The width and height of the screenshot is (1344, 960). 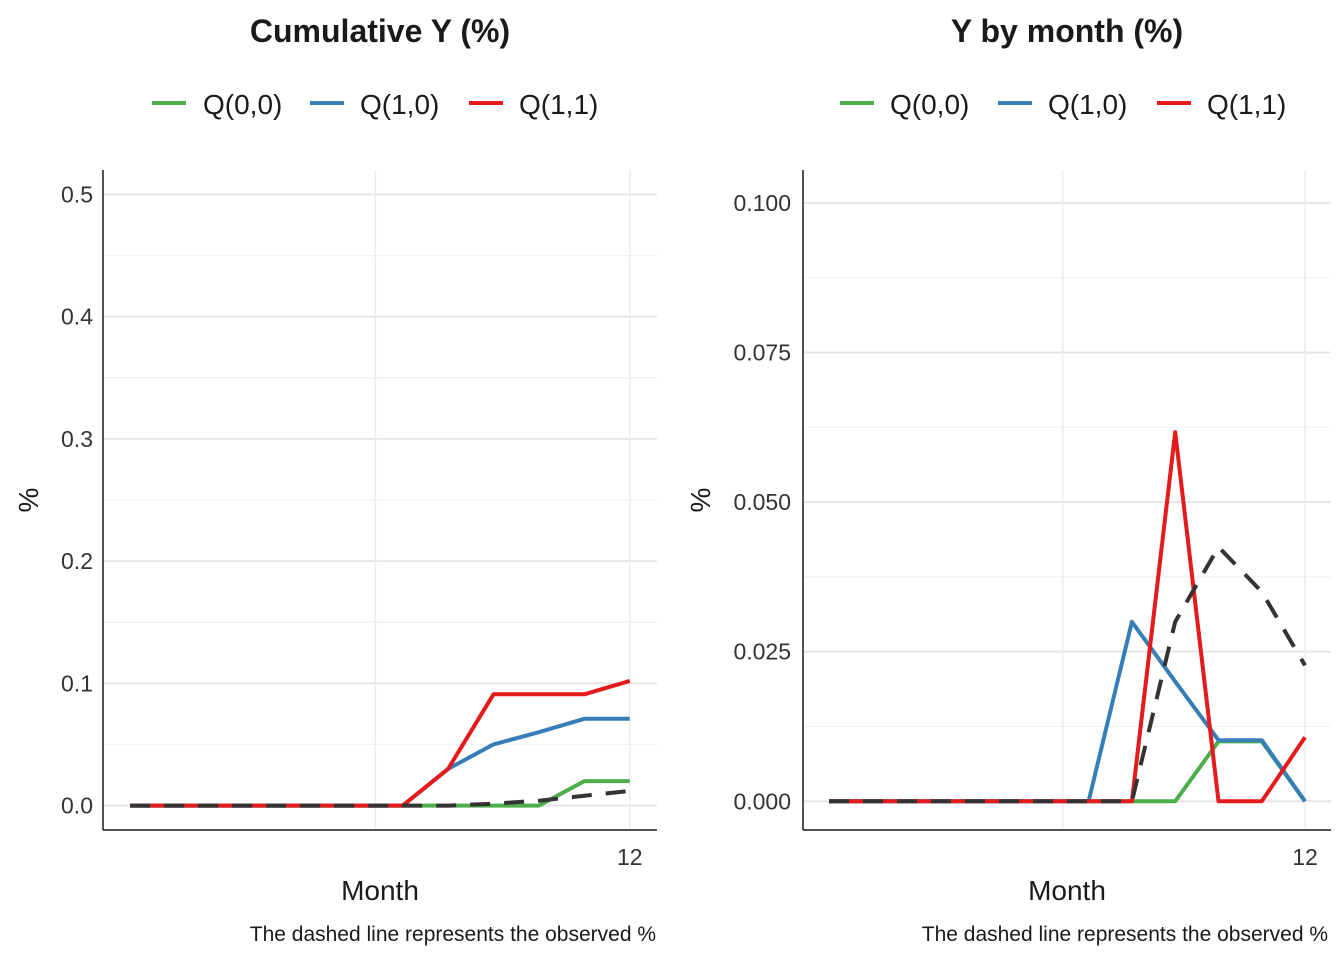 I want to click on y-tick-label: 0.0, so click(x=77, y=806).